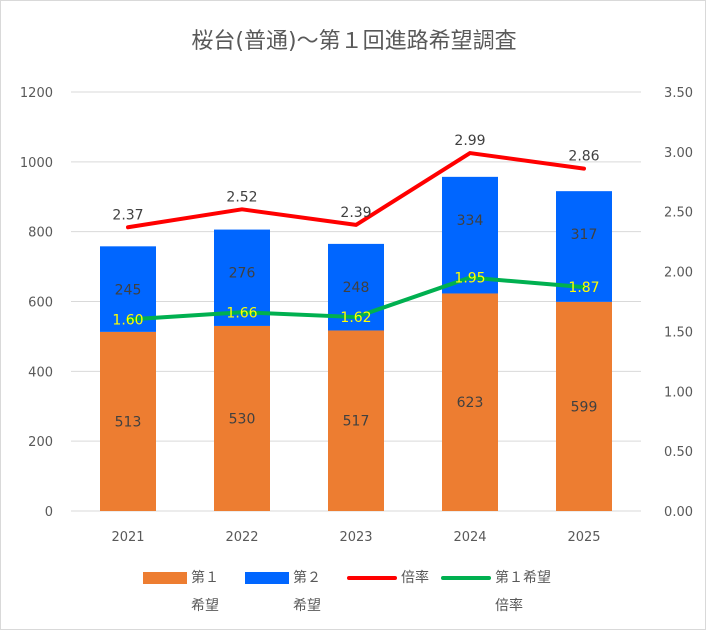 The image size is (706, 631). What do you see at coordinates (583, 537) in the screenshot?
I see `x-tick-label: 2025` at bounding box center [583, 537].